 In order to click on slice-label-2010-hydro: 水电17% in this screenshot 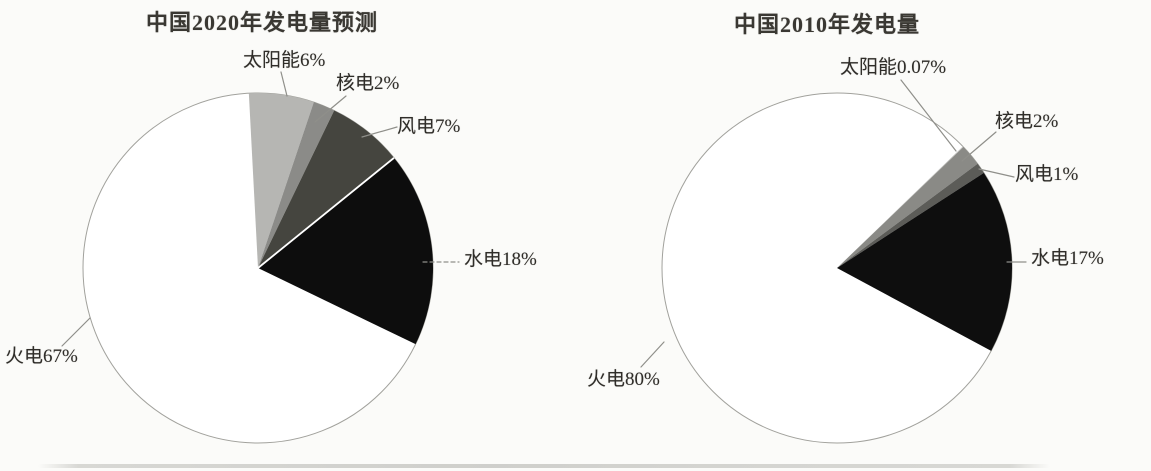, I will do `click(1067, 258)`.